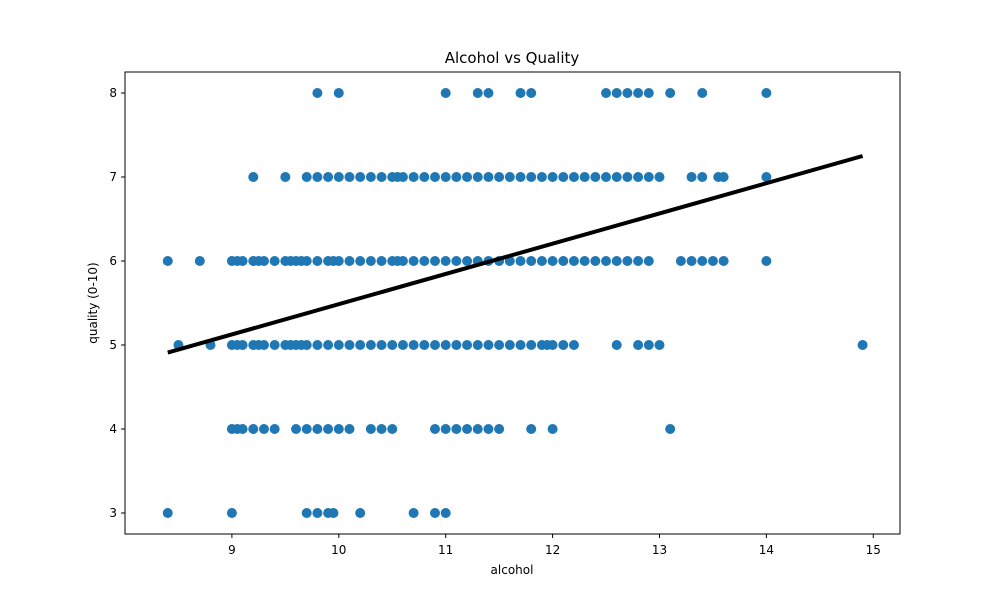 The image size is (1000, 600). I want to click on x-tick-label: 13, so click(659, 550).